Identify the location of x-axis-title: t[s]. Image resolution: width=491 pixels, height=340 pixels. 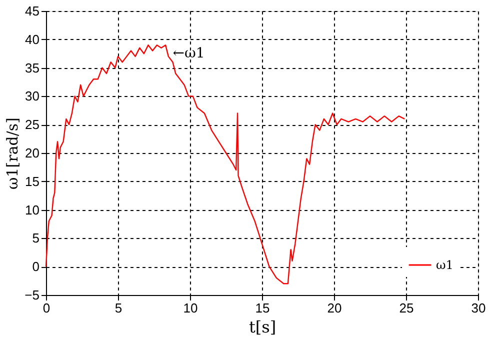
(262, 327).